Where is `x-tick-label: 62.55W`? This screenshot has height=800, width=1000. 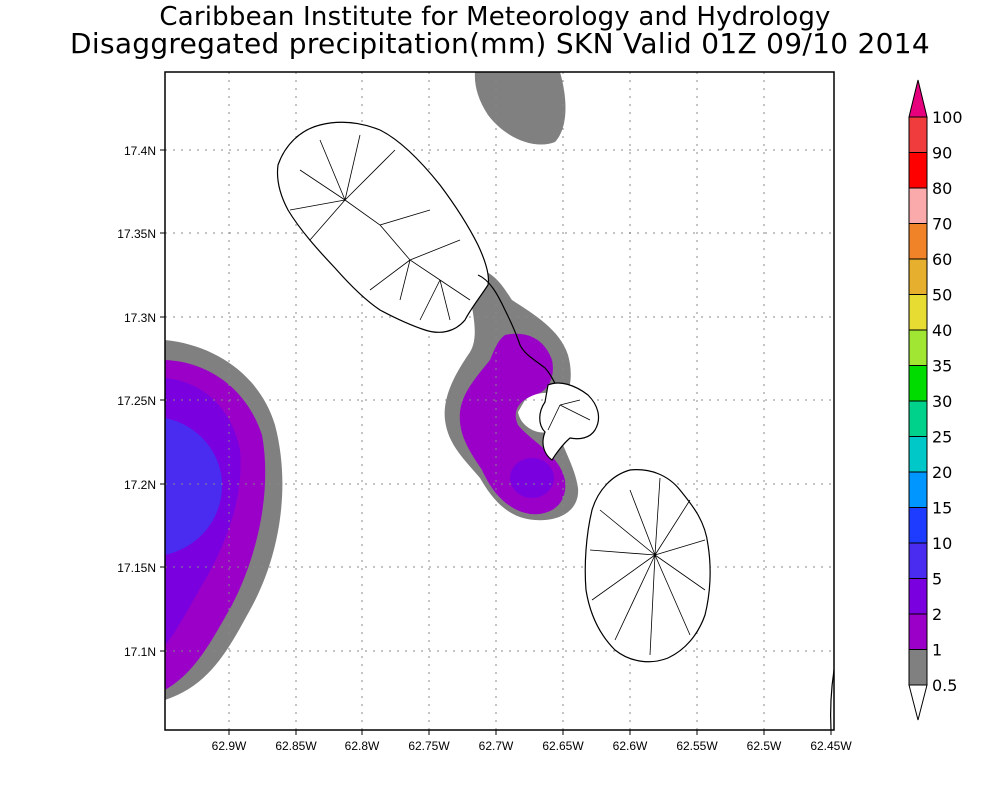 x-tick-label: 62.55W is located at coordinates (697, 746).